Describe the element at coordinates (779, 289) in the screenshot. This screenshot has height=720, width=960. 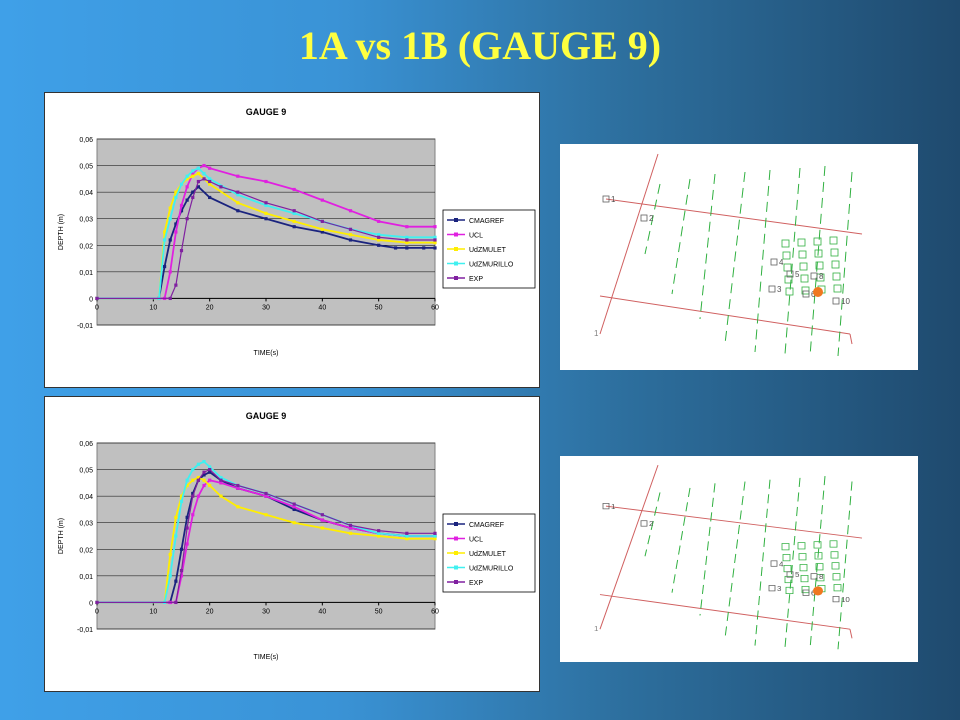
I see `gauge-label: 3` at that location.